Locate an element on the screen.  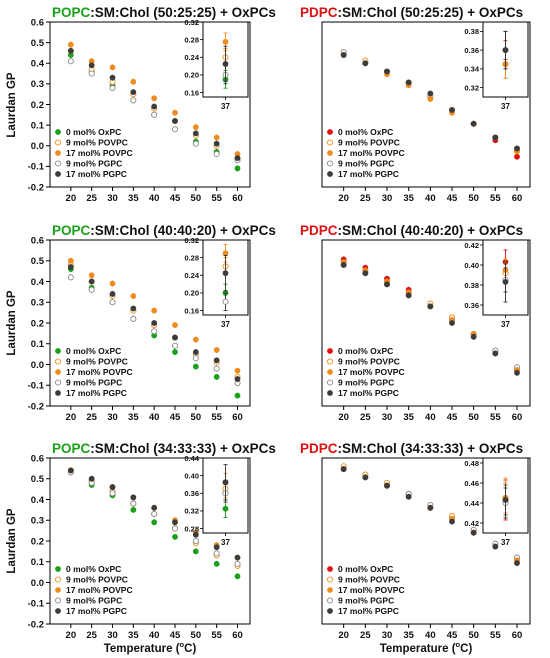
inset: 0.42 0.44 0.46 0.48 37 is located at coordinates (496, 502).